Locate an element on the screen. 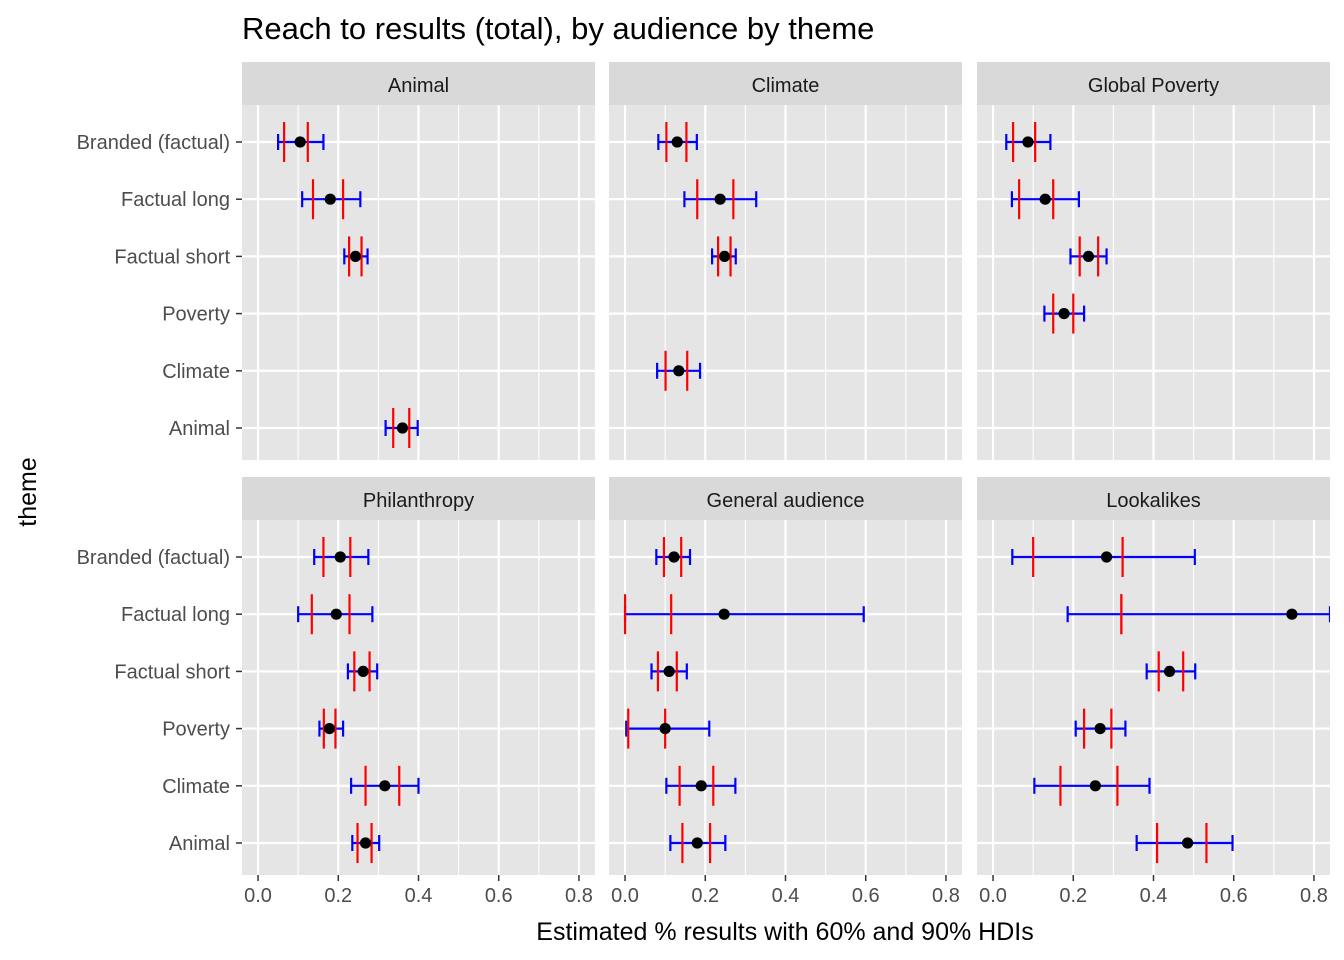 The height and width of the screenshot is (960, 1344). facet-panel-4: General audience 0.0 0.2 0.4 0.6 0.8 is located at coordinates (785, 692).